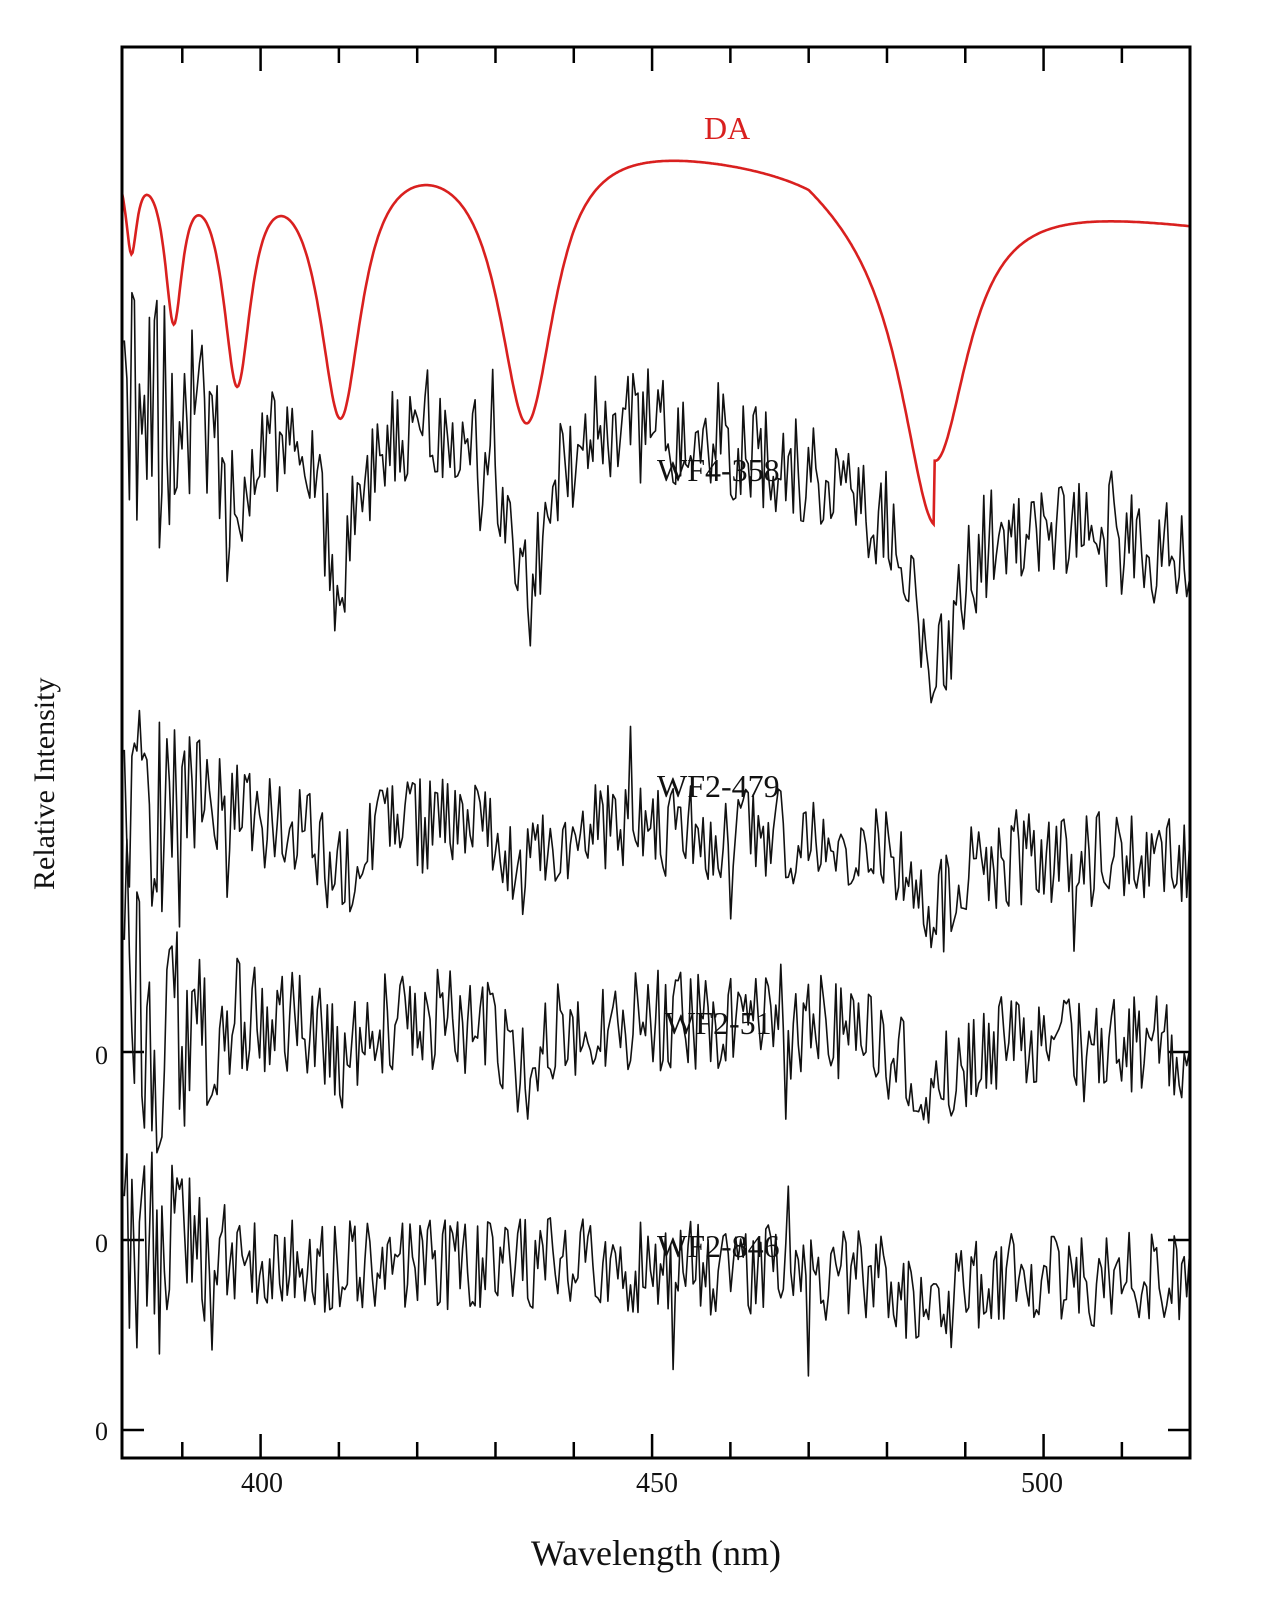 The height and width of the screenshot is (1612, 1280). I want to click on x-tick-label-500: 500, so click(1042, 1483).